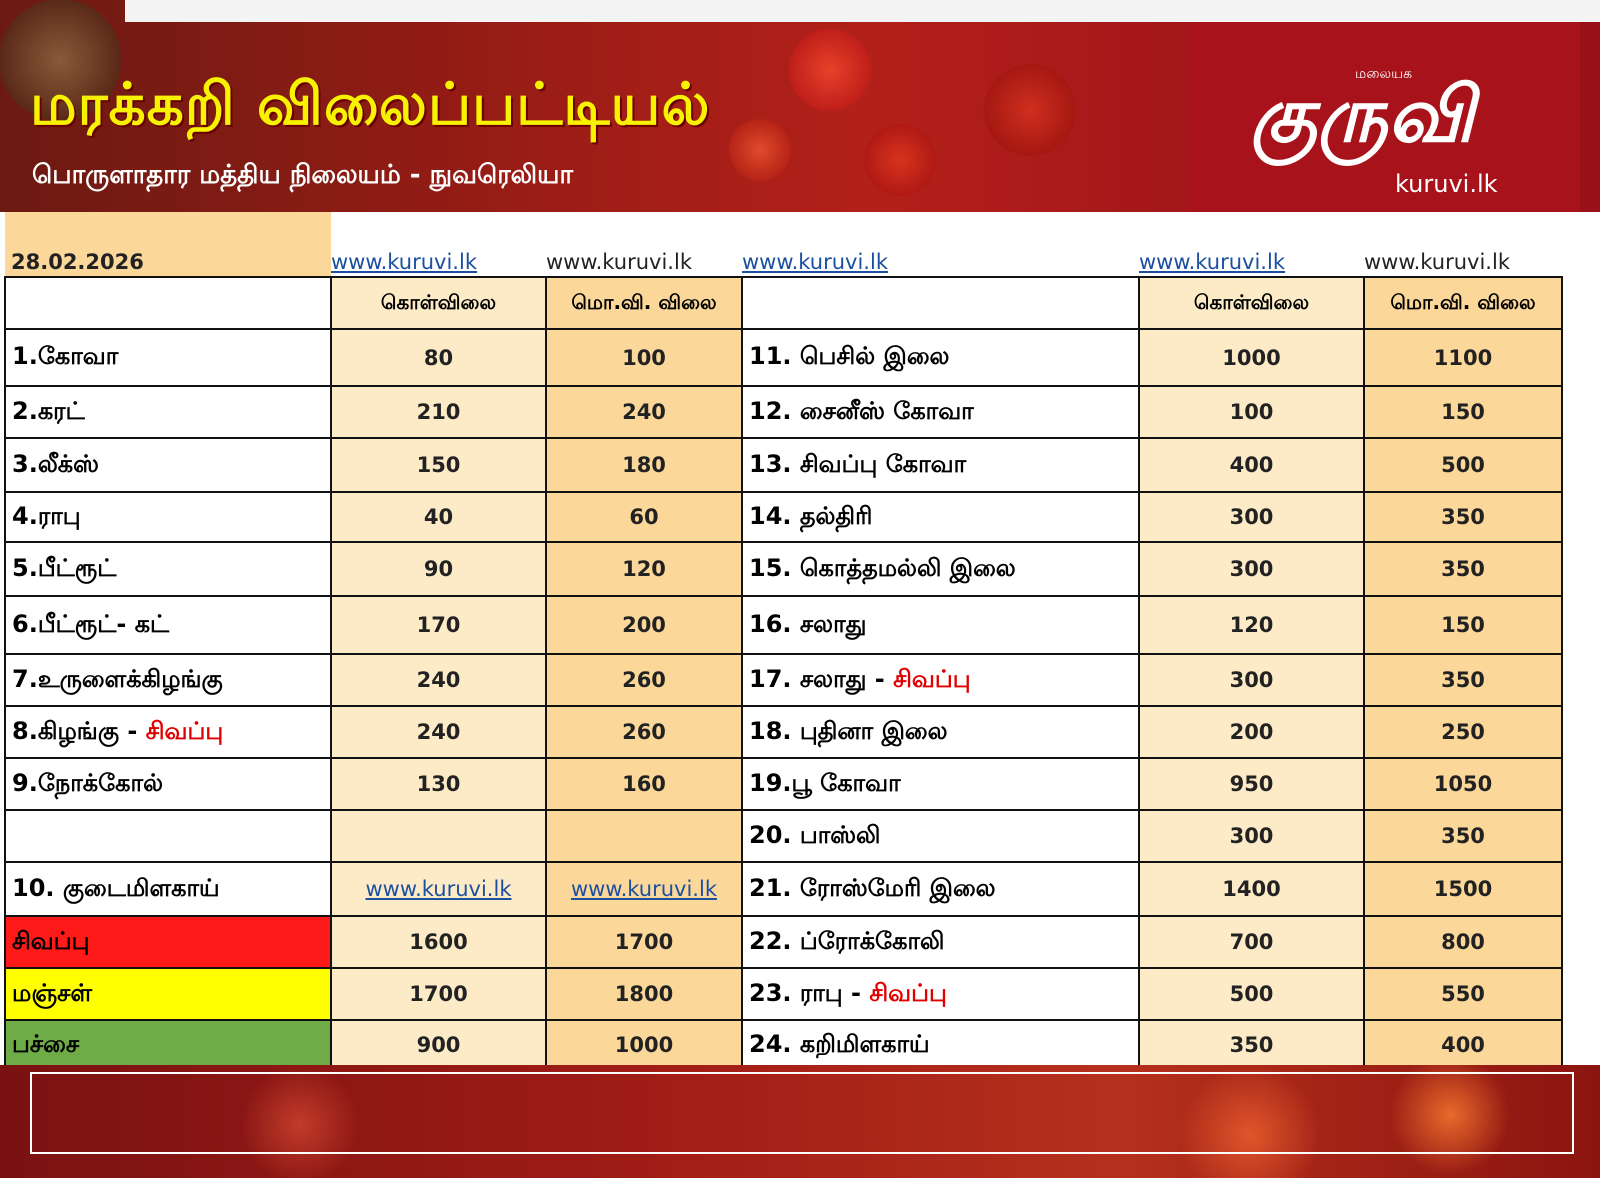 The image size is (1600, 1178). Describe the element at coordinates (438, 357) in the screenshot. I see `wholesale-price: 80` at that location.